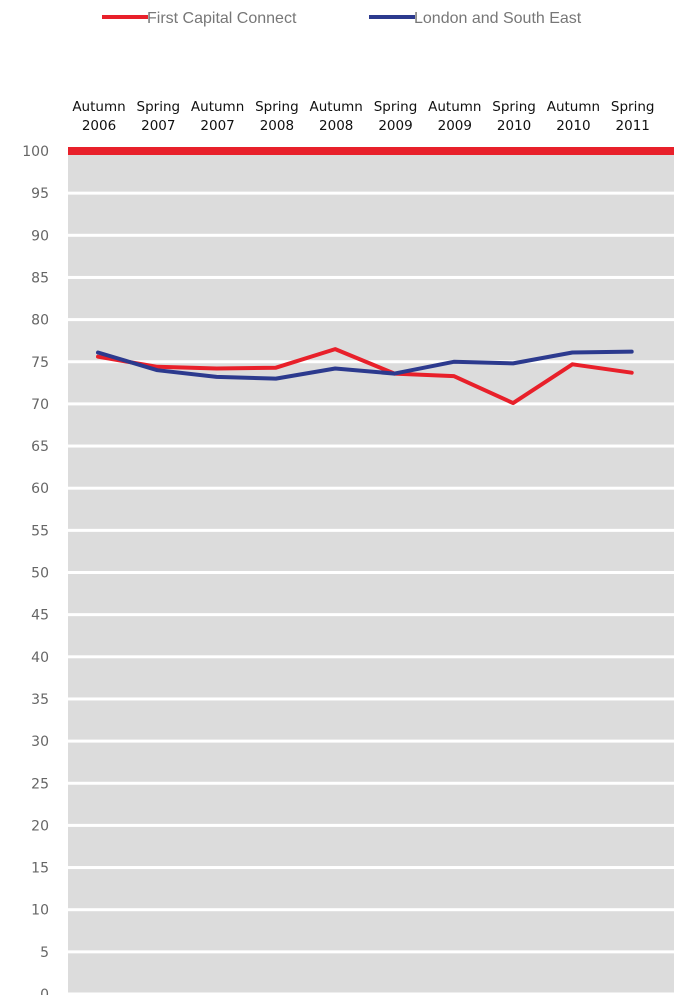 Image resolution: width=683 pixels, height=995 pixels. Describe the element at coordinates (40, 447) in the screenshot. I see `y-tick-label: 65` at that location.